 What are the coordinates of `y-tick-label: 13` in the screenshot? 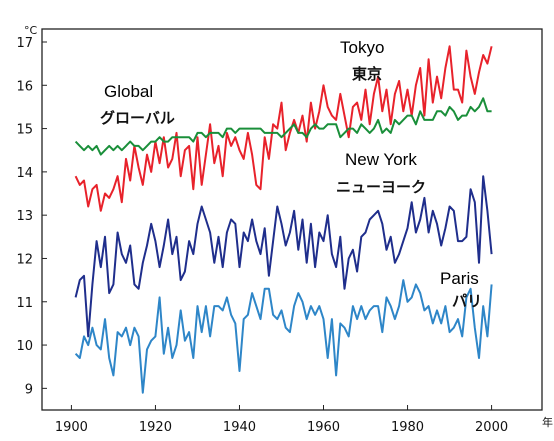 It's located at (24, 216).